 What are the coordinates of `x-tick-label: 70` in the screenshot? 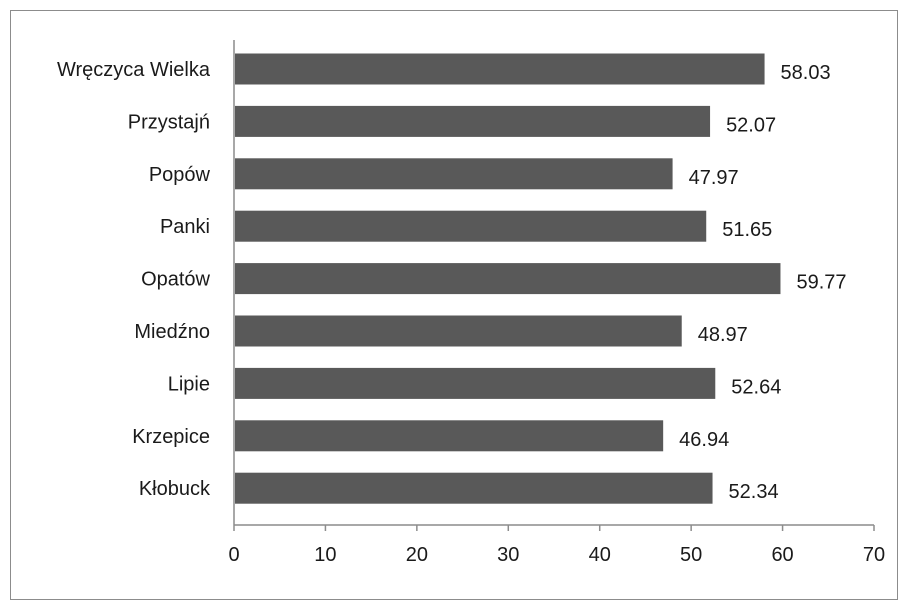 It's located at (874, 555).